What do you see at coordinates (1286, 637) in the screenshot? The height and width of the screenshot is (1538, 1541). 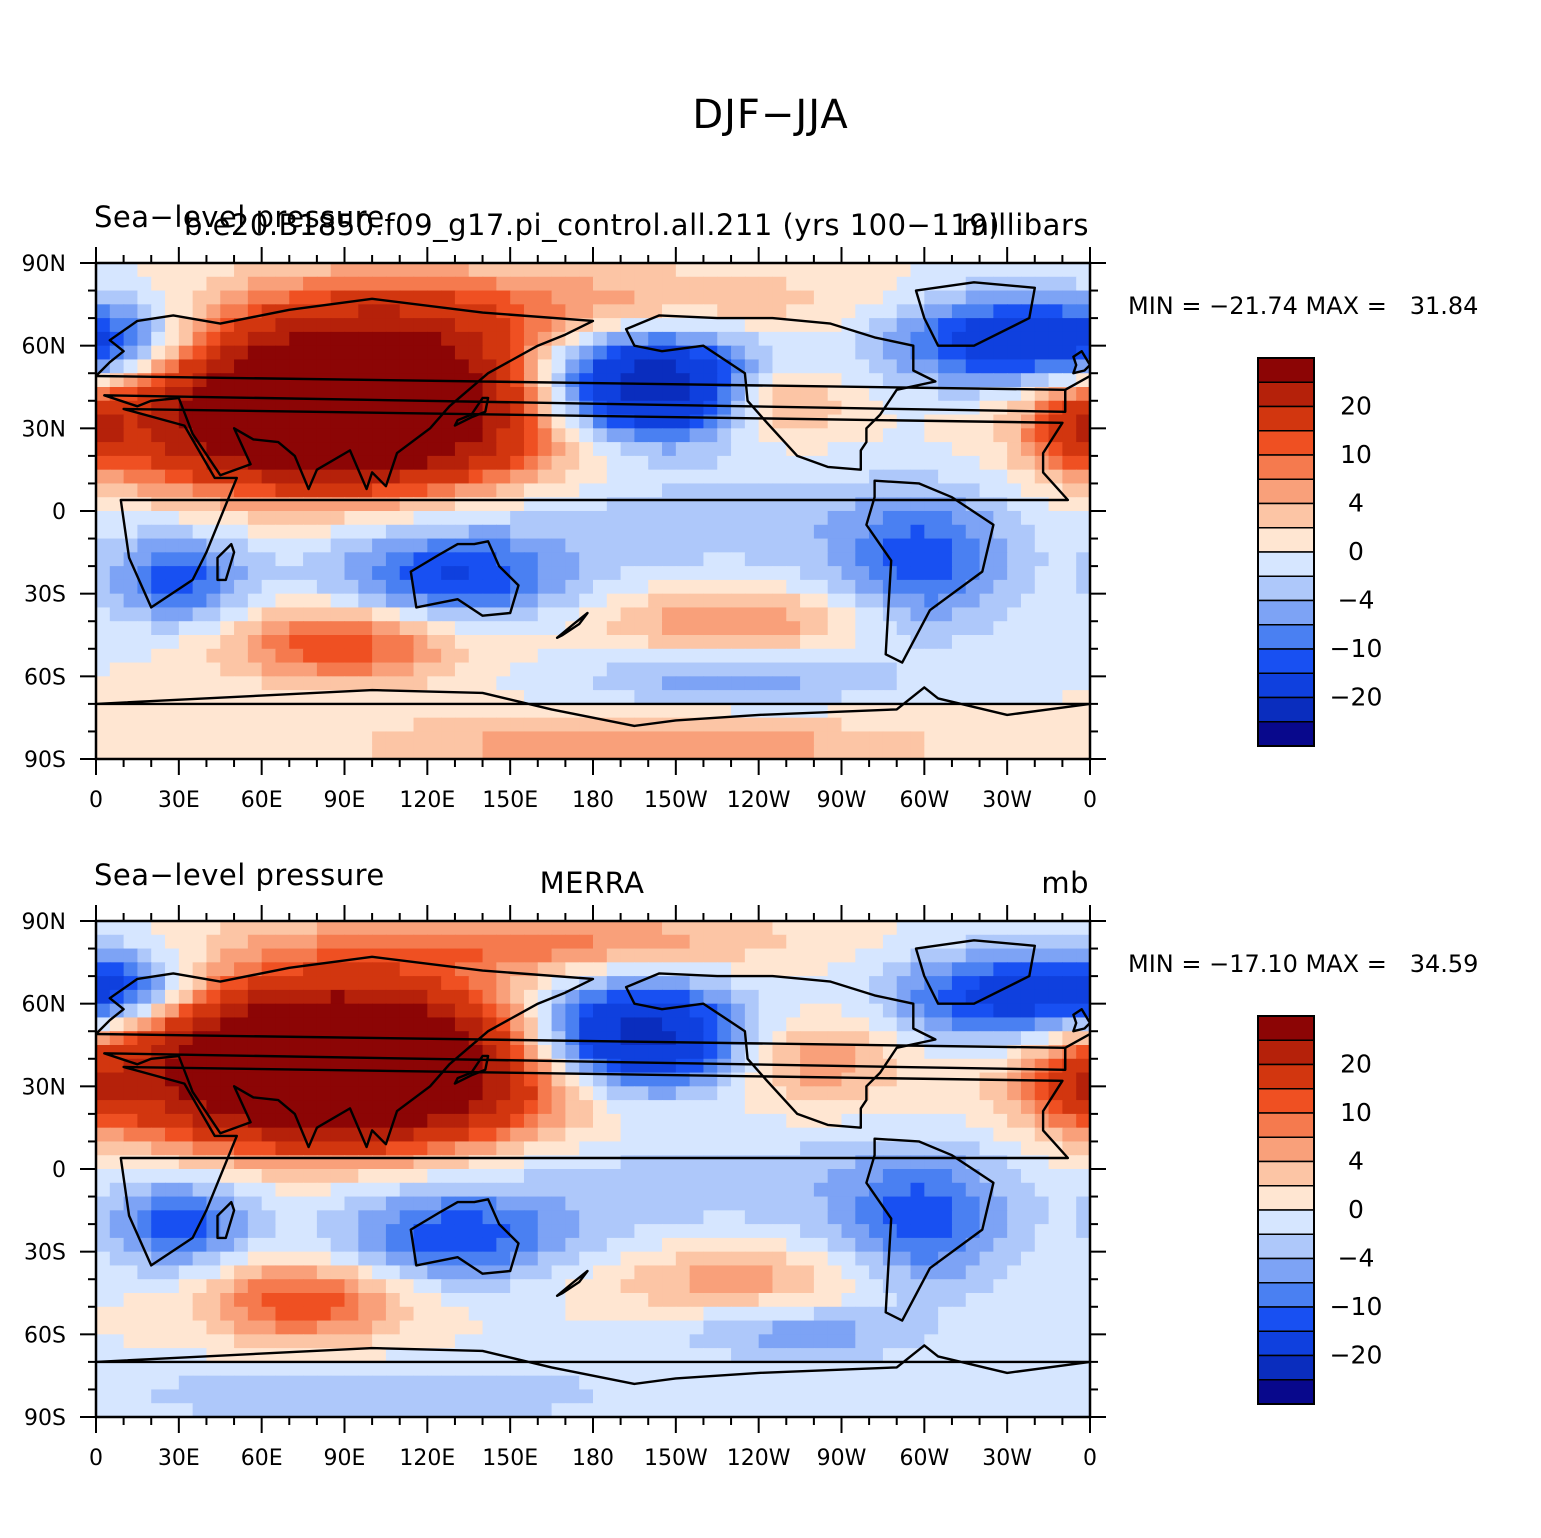 I see `colorbar-swatch` at bounding box center [1286, 637].